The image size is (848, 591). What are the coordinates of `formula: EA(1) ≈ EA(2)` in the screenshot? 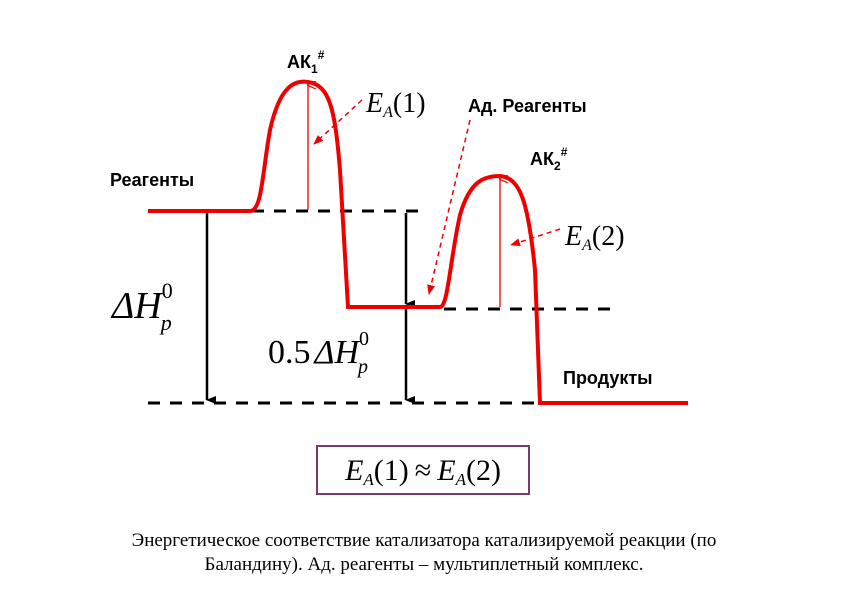 It's located at (422, 471).